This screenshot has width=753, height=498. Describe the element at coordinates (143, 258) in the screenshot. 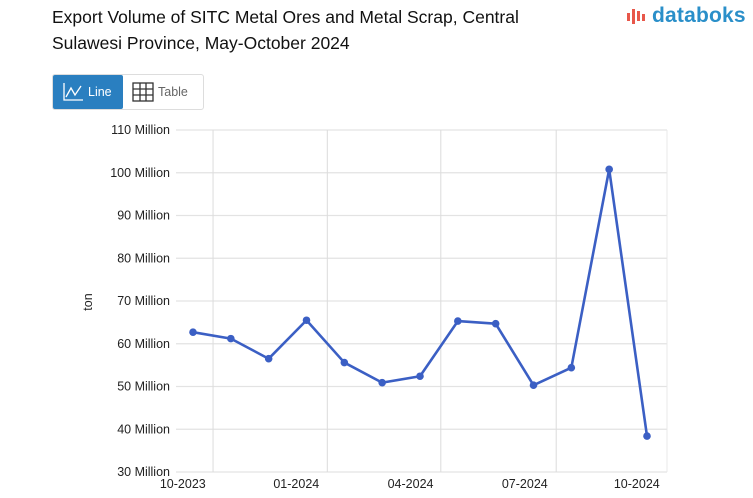

I see `y-tick-label: 80 Million` at that location.